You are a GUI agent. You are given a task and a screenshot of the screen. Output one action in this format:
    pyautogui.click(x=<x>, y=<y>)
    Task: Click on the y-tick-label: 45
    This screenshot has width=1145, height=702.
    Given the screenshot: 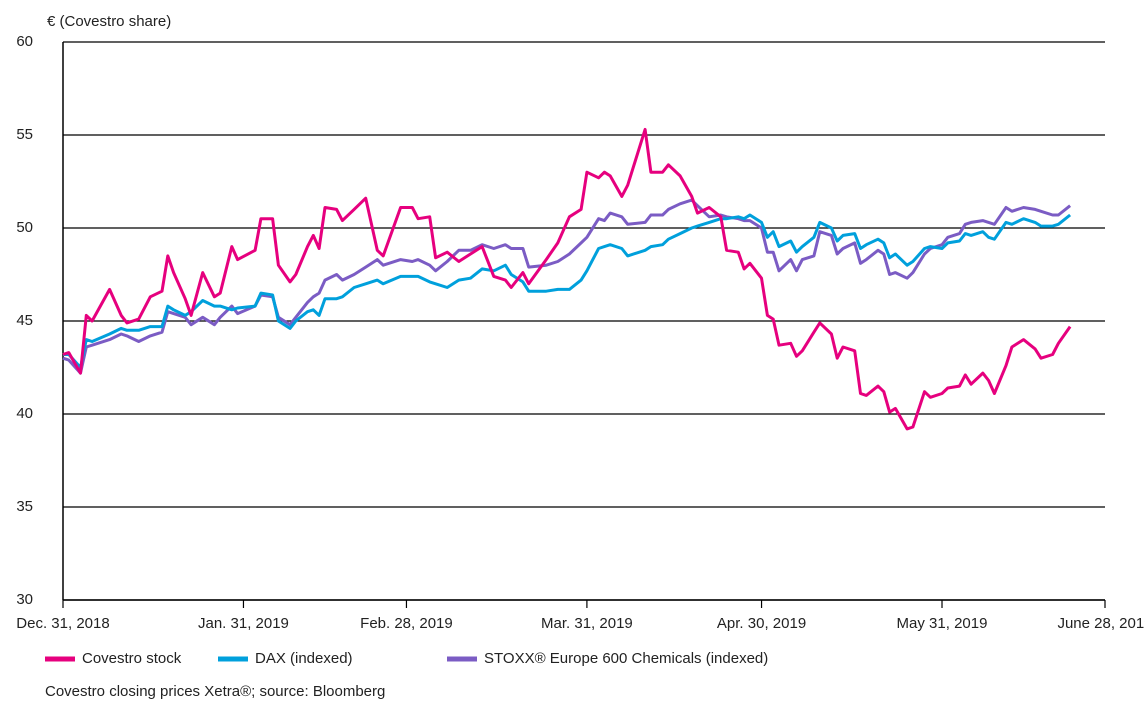 What is the action you would take?
    pyautogui.click(x=24, y=320)
    